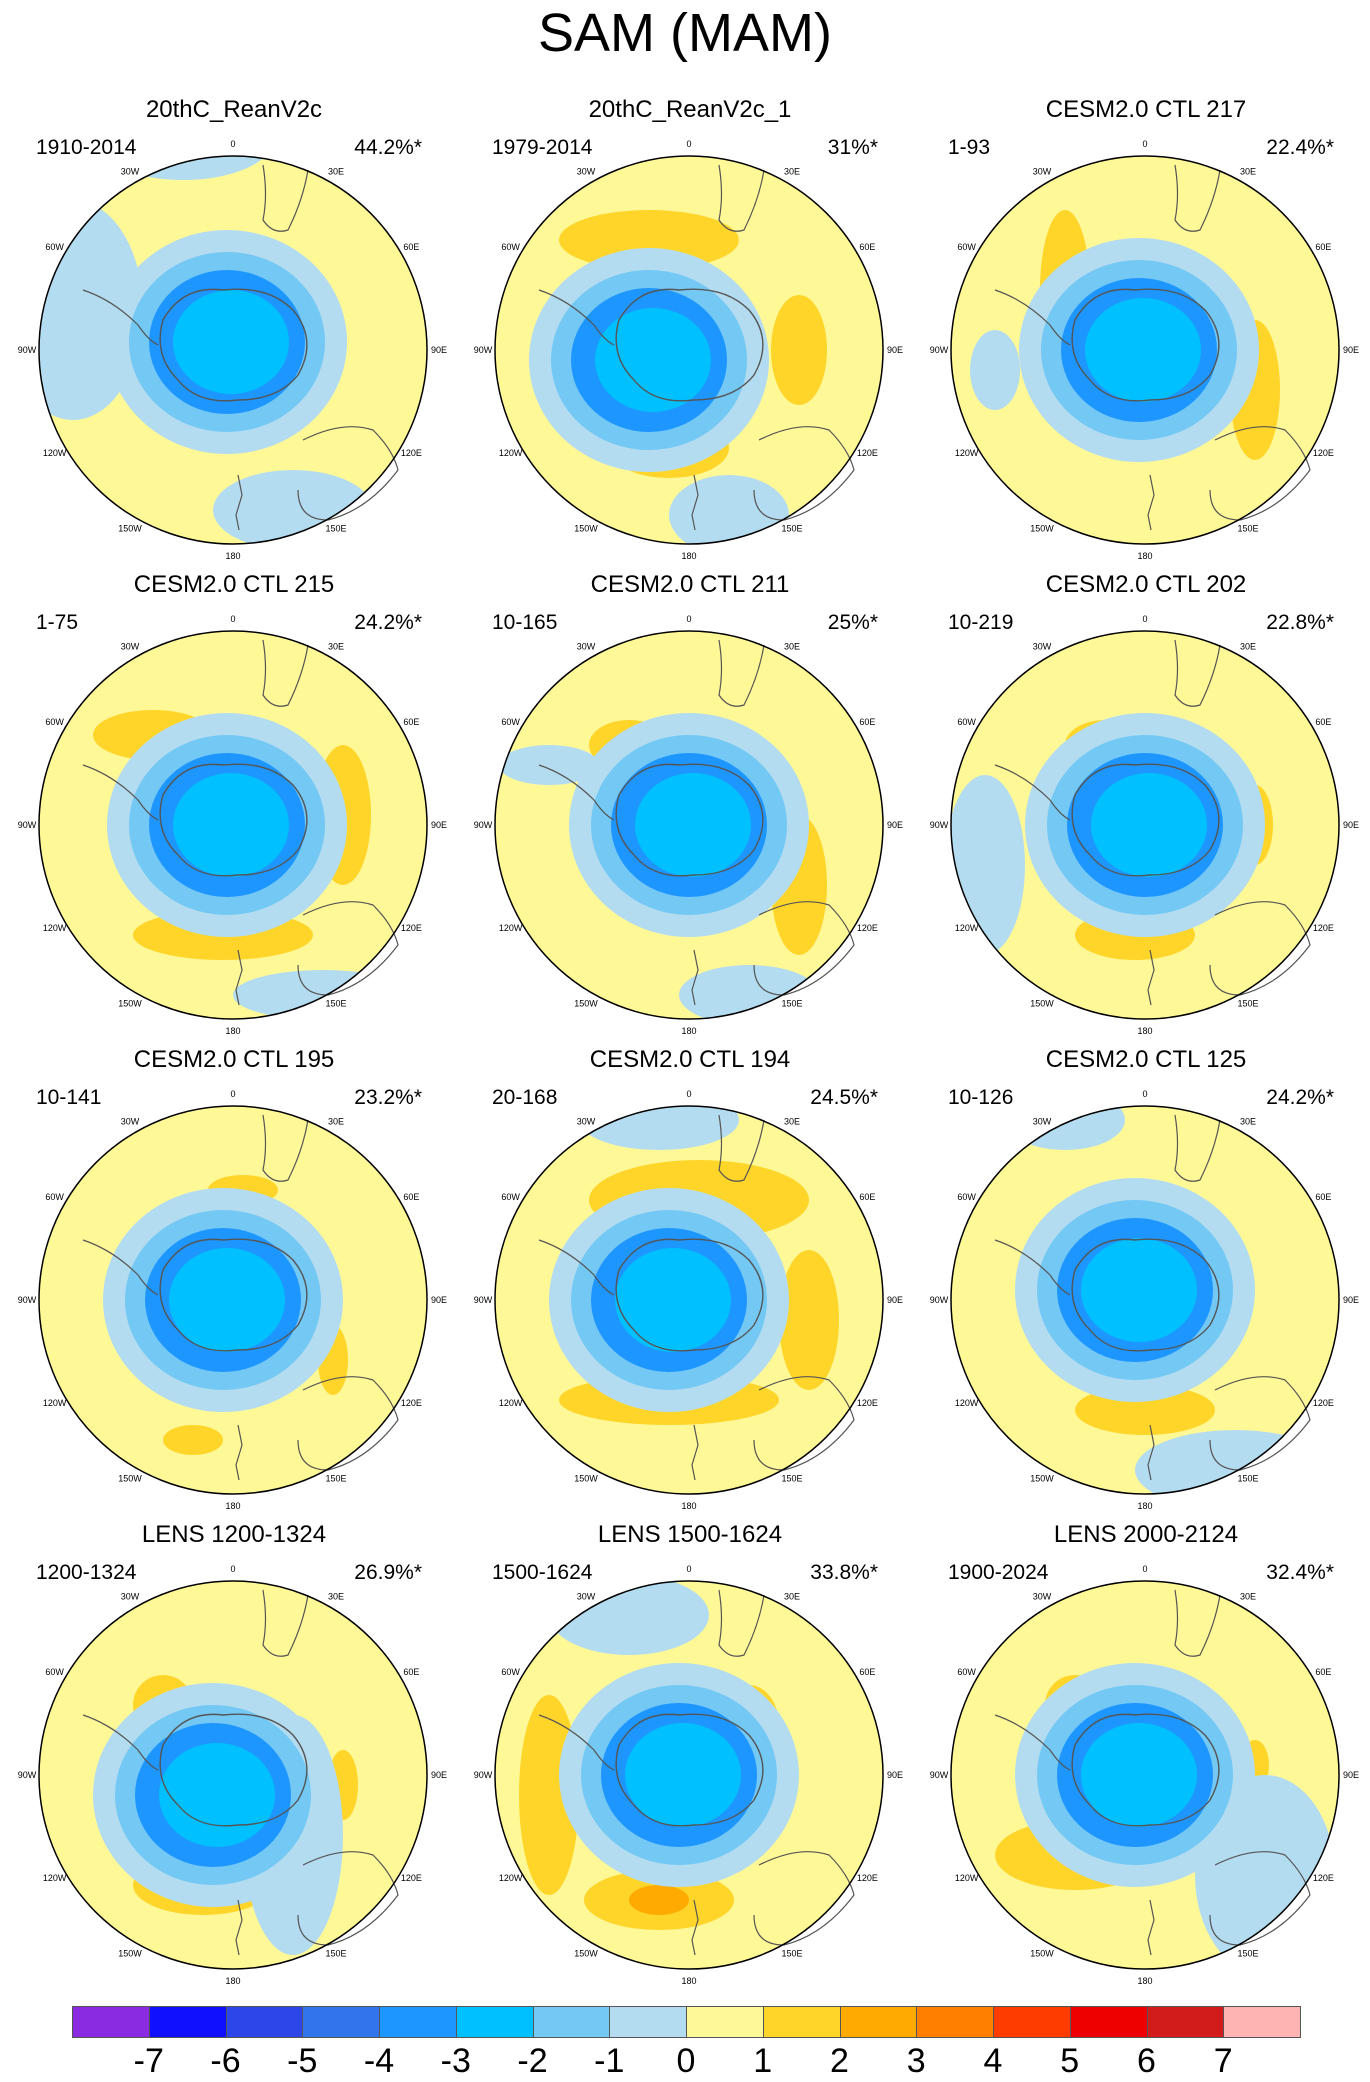 This screenshot has height=2082, width=1370. I want to click on panel-title: LENS 1200-1324, so click(234, 1534).